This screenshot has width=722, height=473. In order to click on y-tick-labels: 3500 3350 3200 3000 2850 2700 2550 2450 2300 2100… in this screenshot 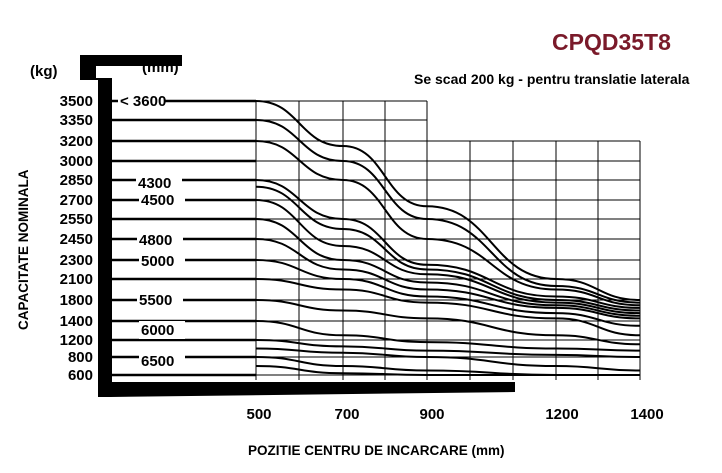, I will do `click(76, 238)`.